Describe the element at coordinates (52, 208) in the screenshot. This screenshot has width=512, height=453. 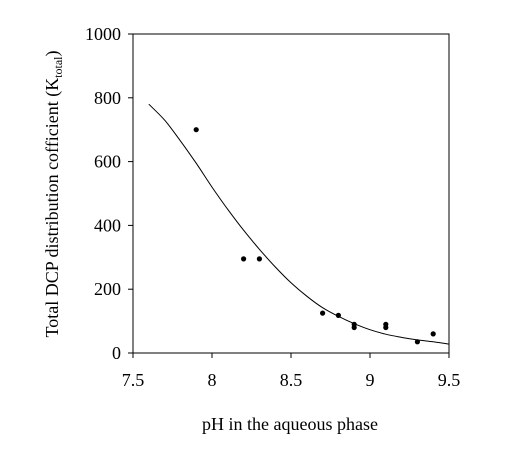
I see `y-axis-title-main: Total DCP distribution cofficient (K` at that location.